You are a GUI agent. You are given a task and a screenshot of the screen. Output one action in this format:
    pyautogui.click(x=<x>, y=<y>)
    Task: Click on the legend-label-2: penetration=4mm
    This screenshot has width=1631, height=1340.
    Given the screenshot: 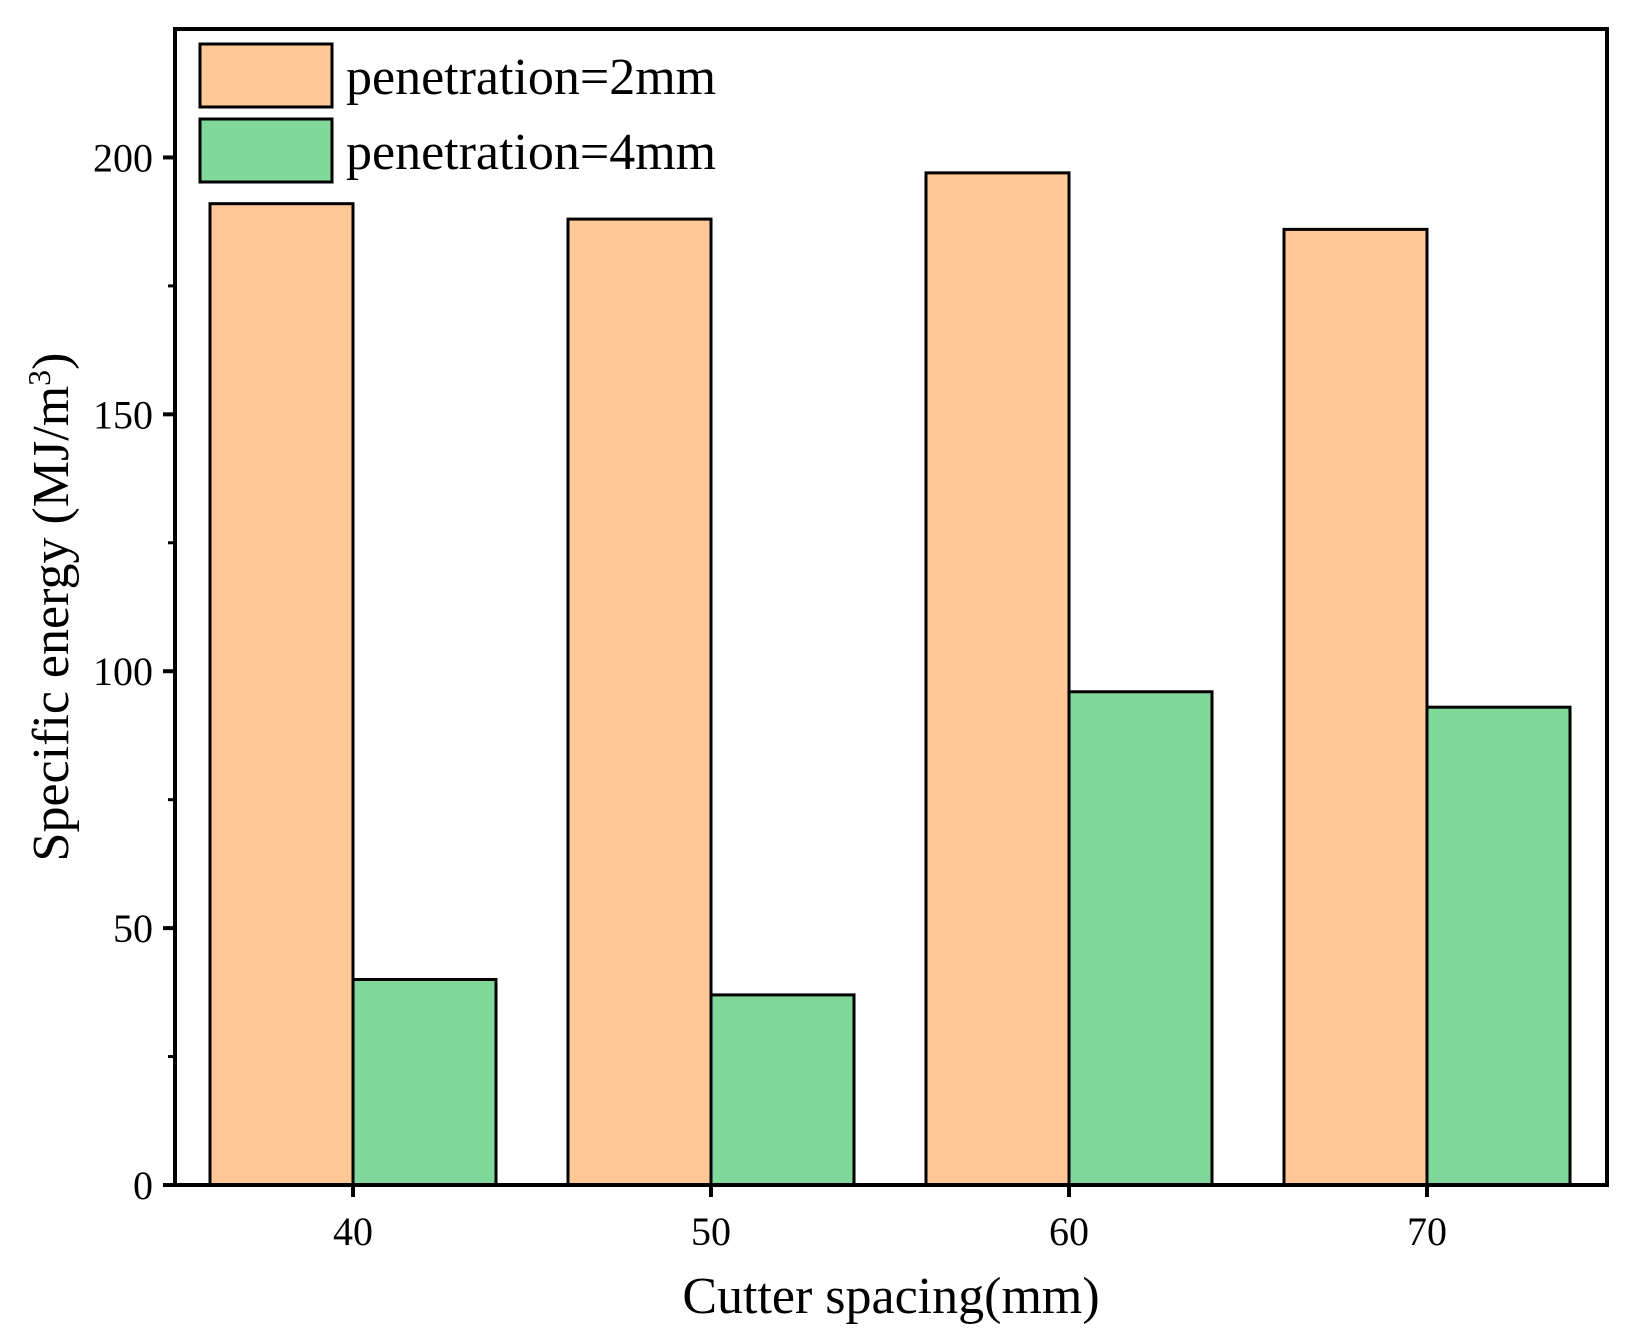 What is the action you would take?
    pyautogui.click(x=531, y=152)
    